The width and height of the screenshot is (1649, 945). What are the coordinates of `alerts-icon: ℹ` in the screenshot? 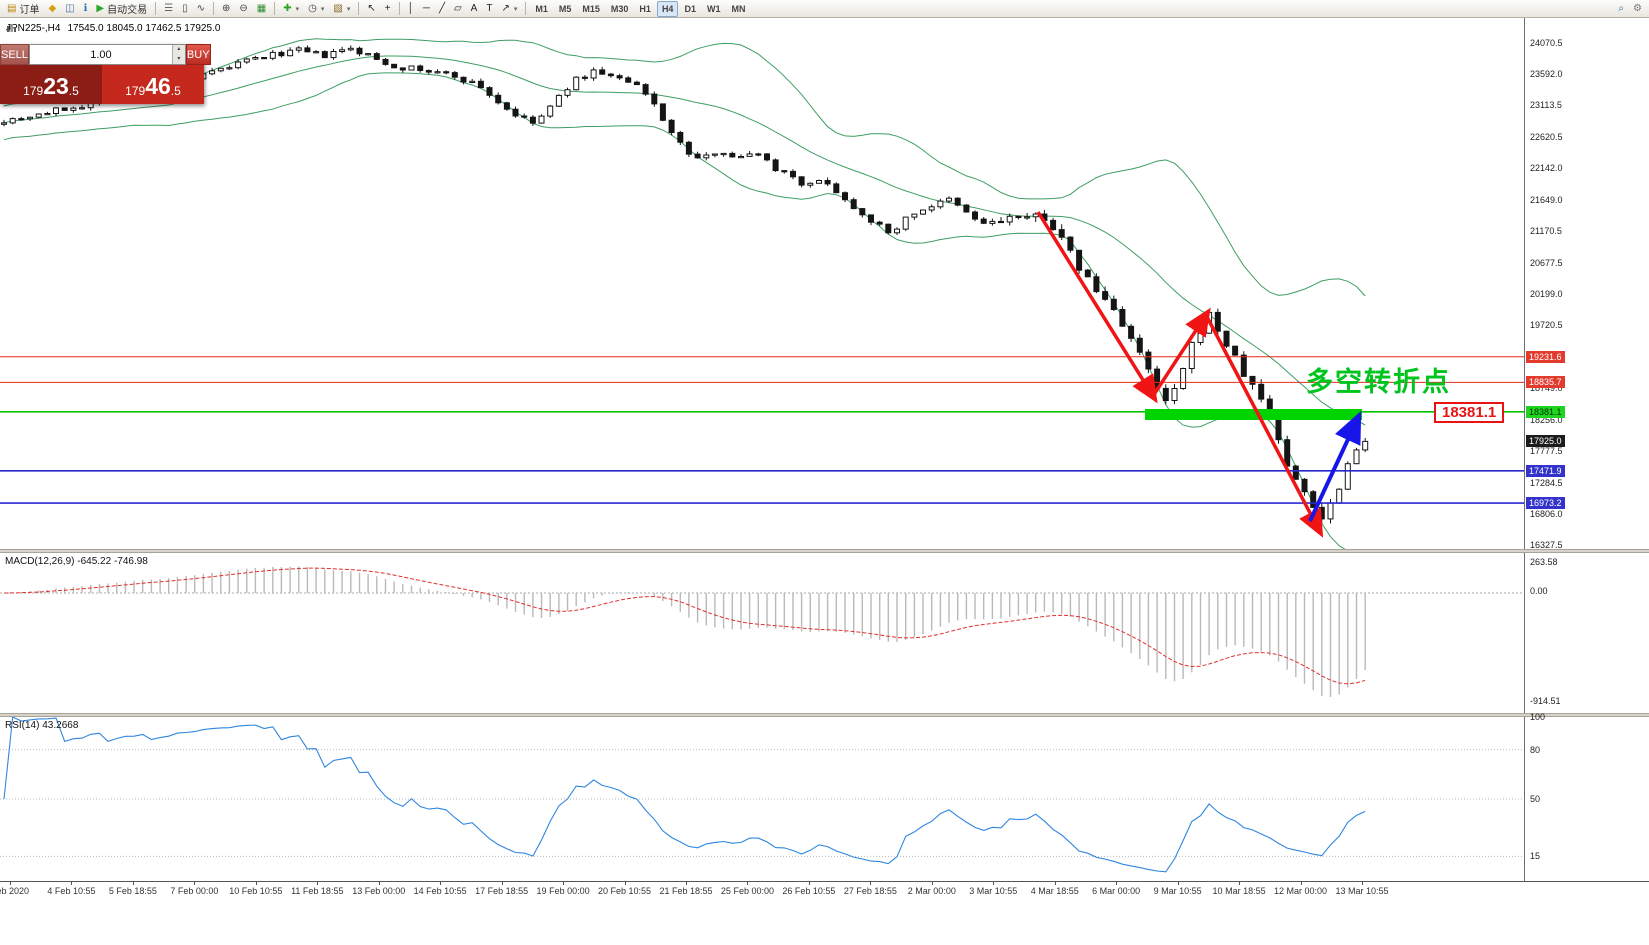 It's located at (85, 8).